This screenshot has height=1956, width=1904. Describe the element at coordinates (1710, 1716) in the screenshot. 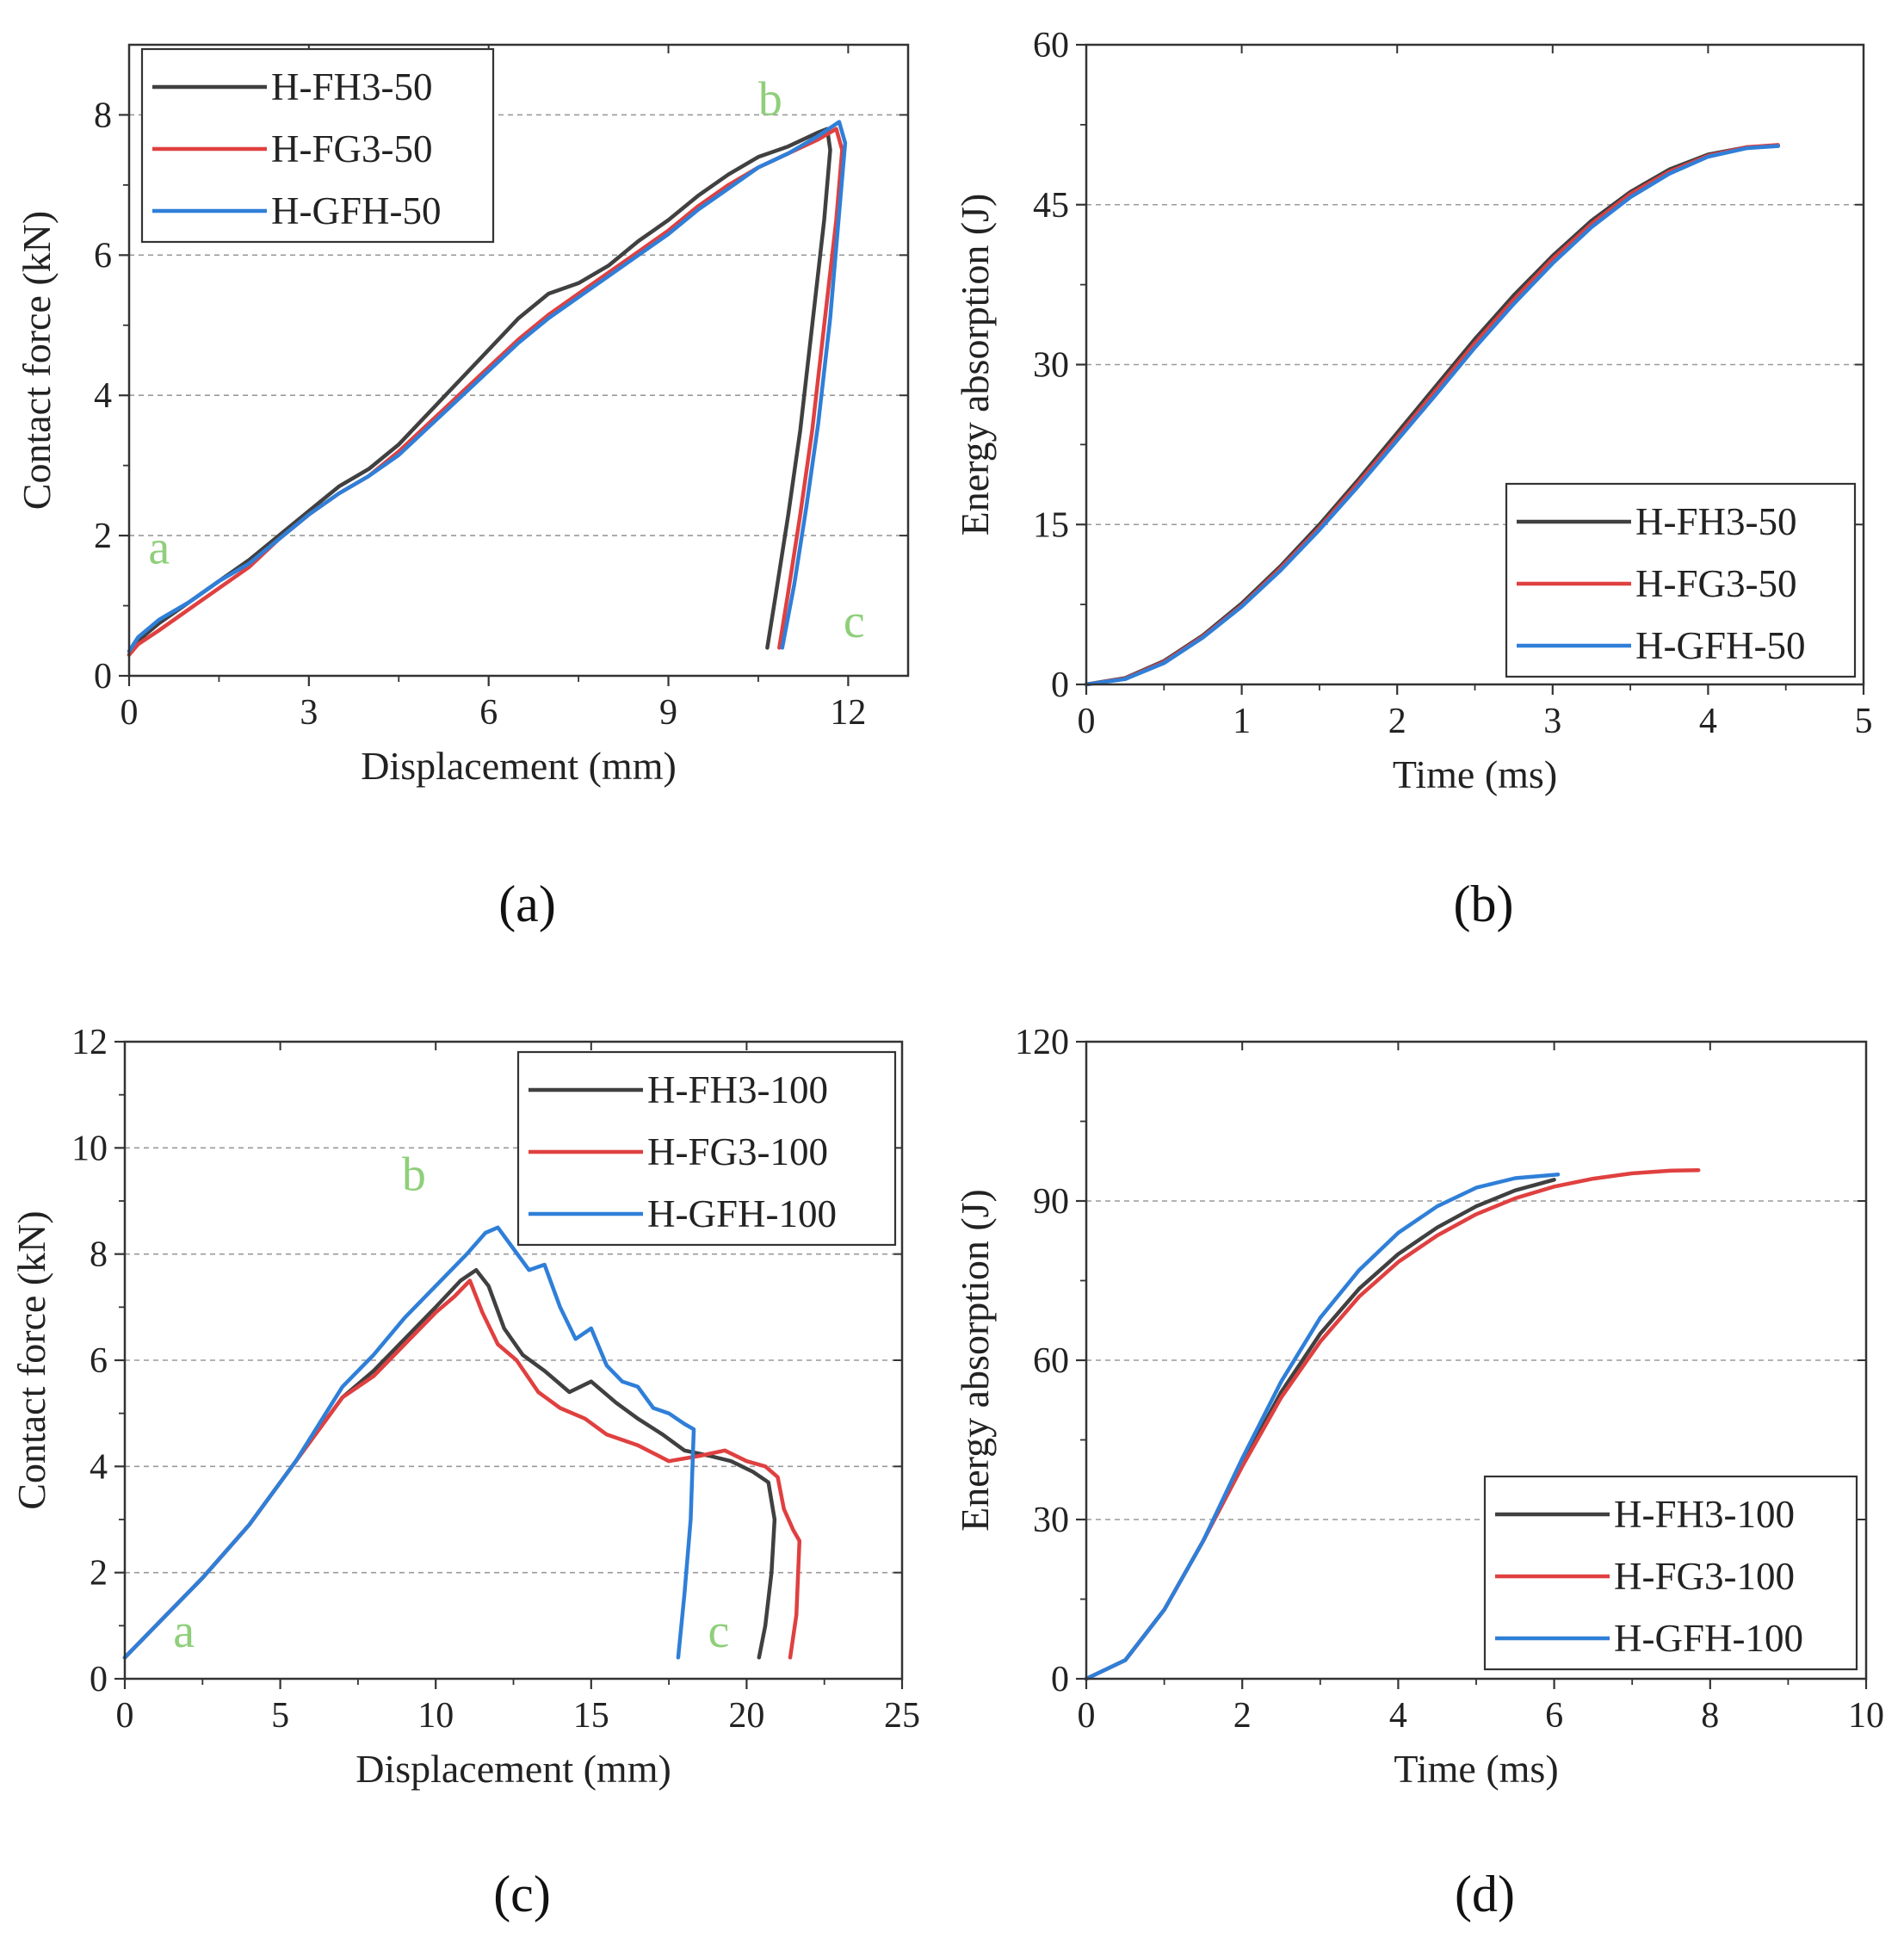

I see `x-tick-label: 8` at that location.